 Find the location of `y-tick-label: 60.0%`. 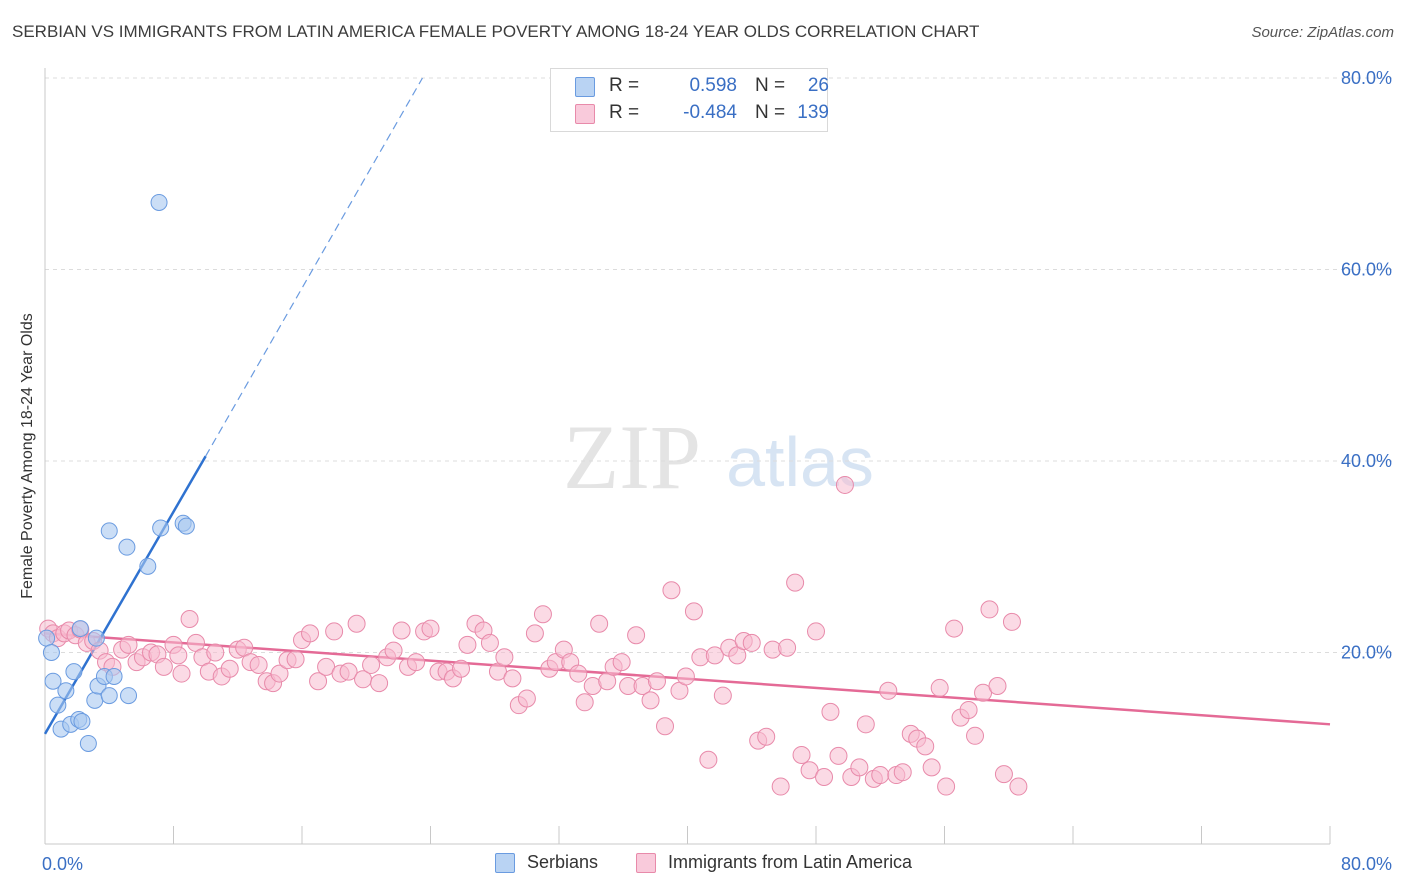

y-tick-label: 60.0% is located at coordinates (1366, 270).